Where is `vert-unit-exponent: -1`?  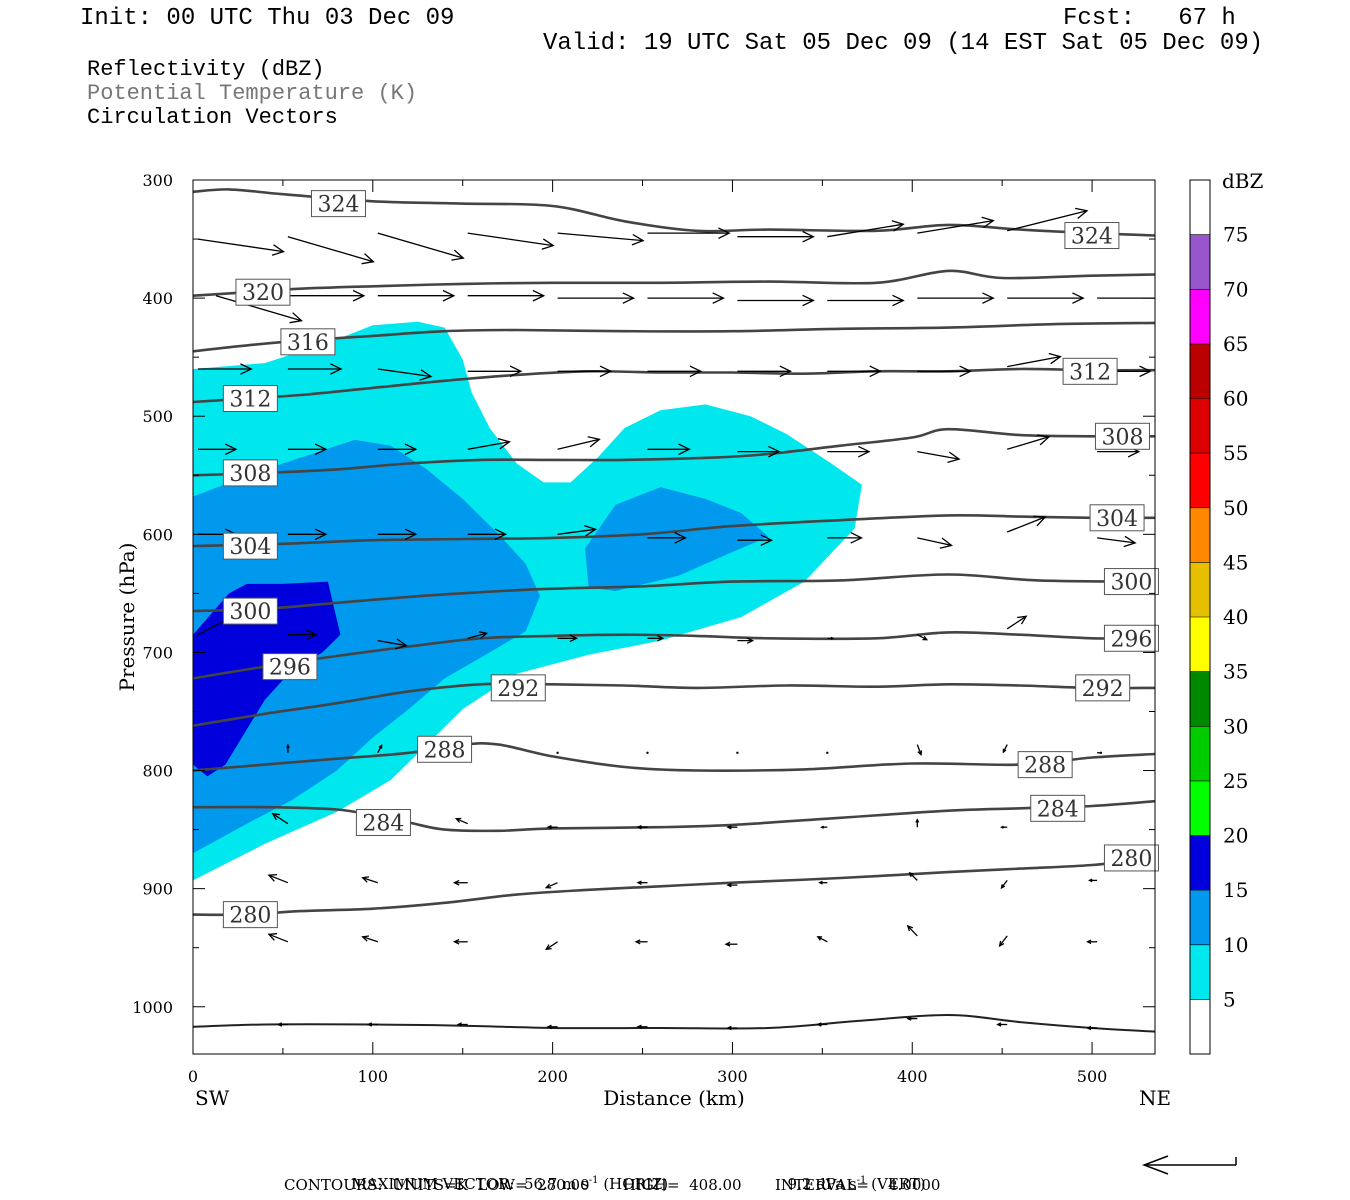 vert-unit-exponent: -1 is located at coordinates (861, 1180).